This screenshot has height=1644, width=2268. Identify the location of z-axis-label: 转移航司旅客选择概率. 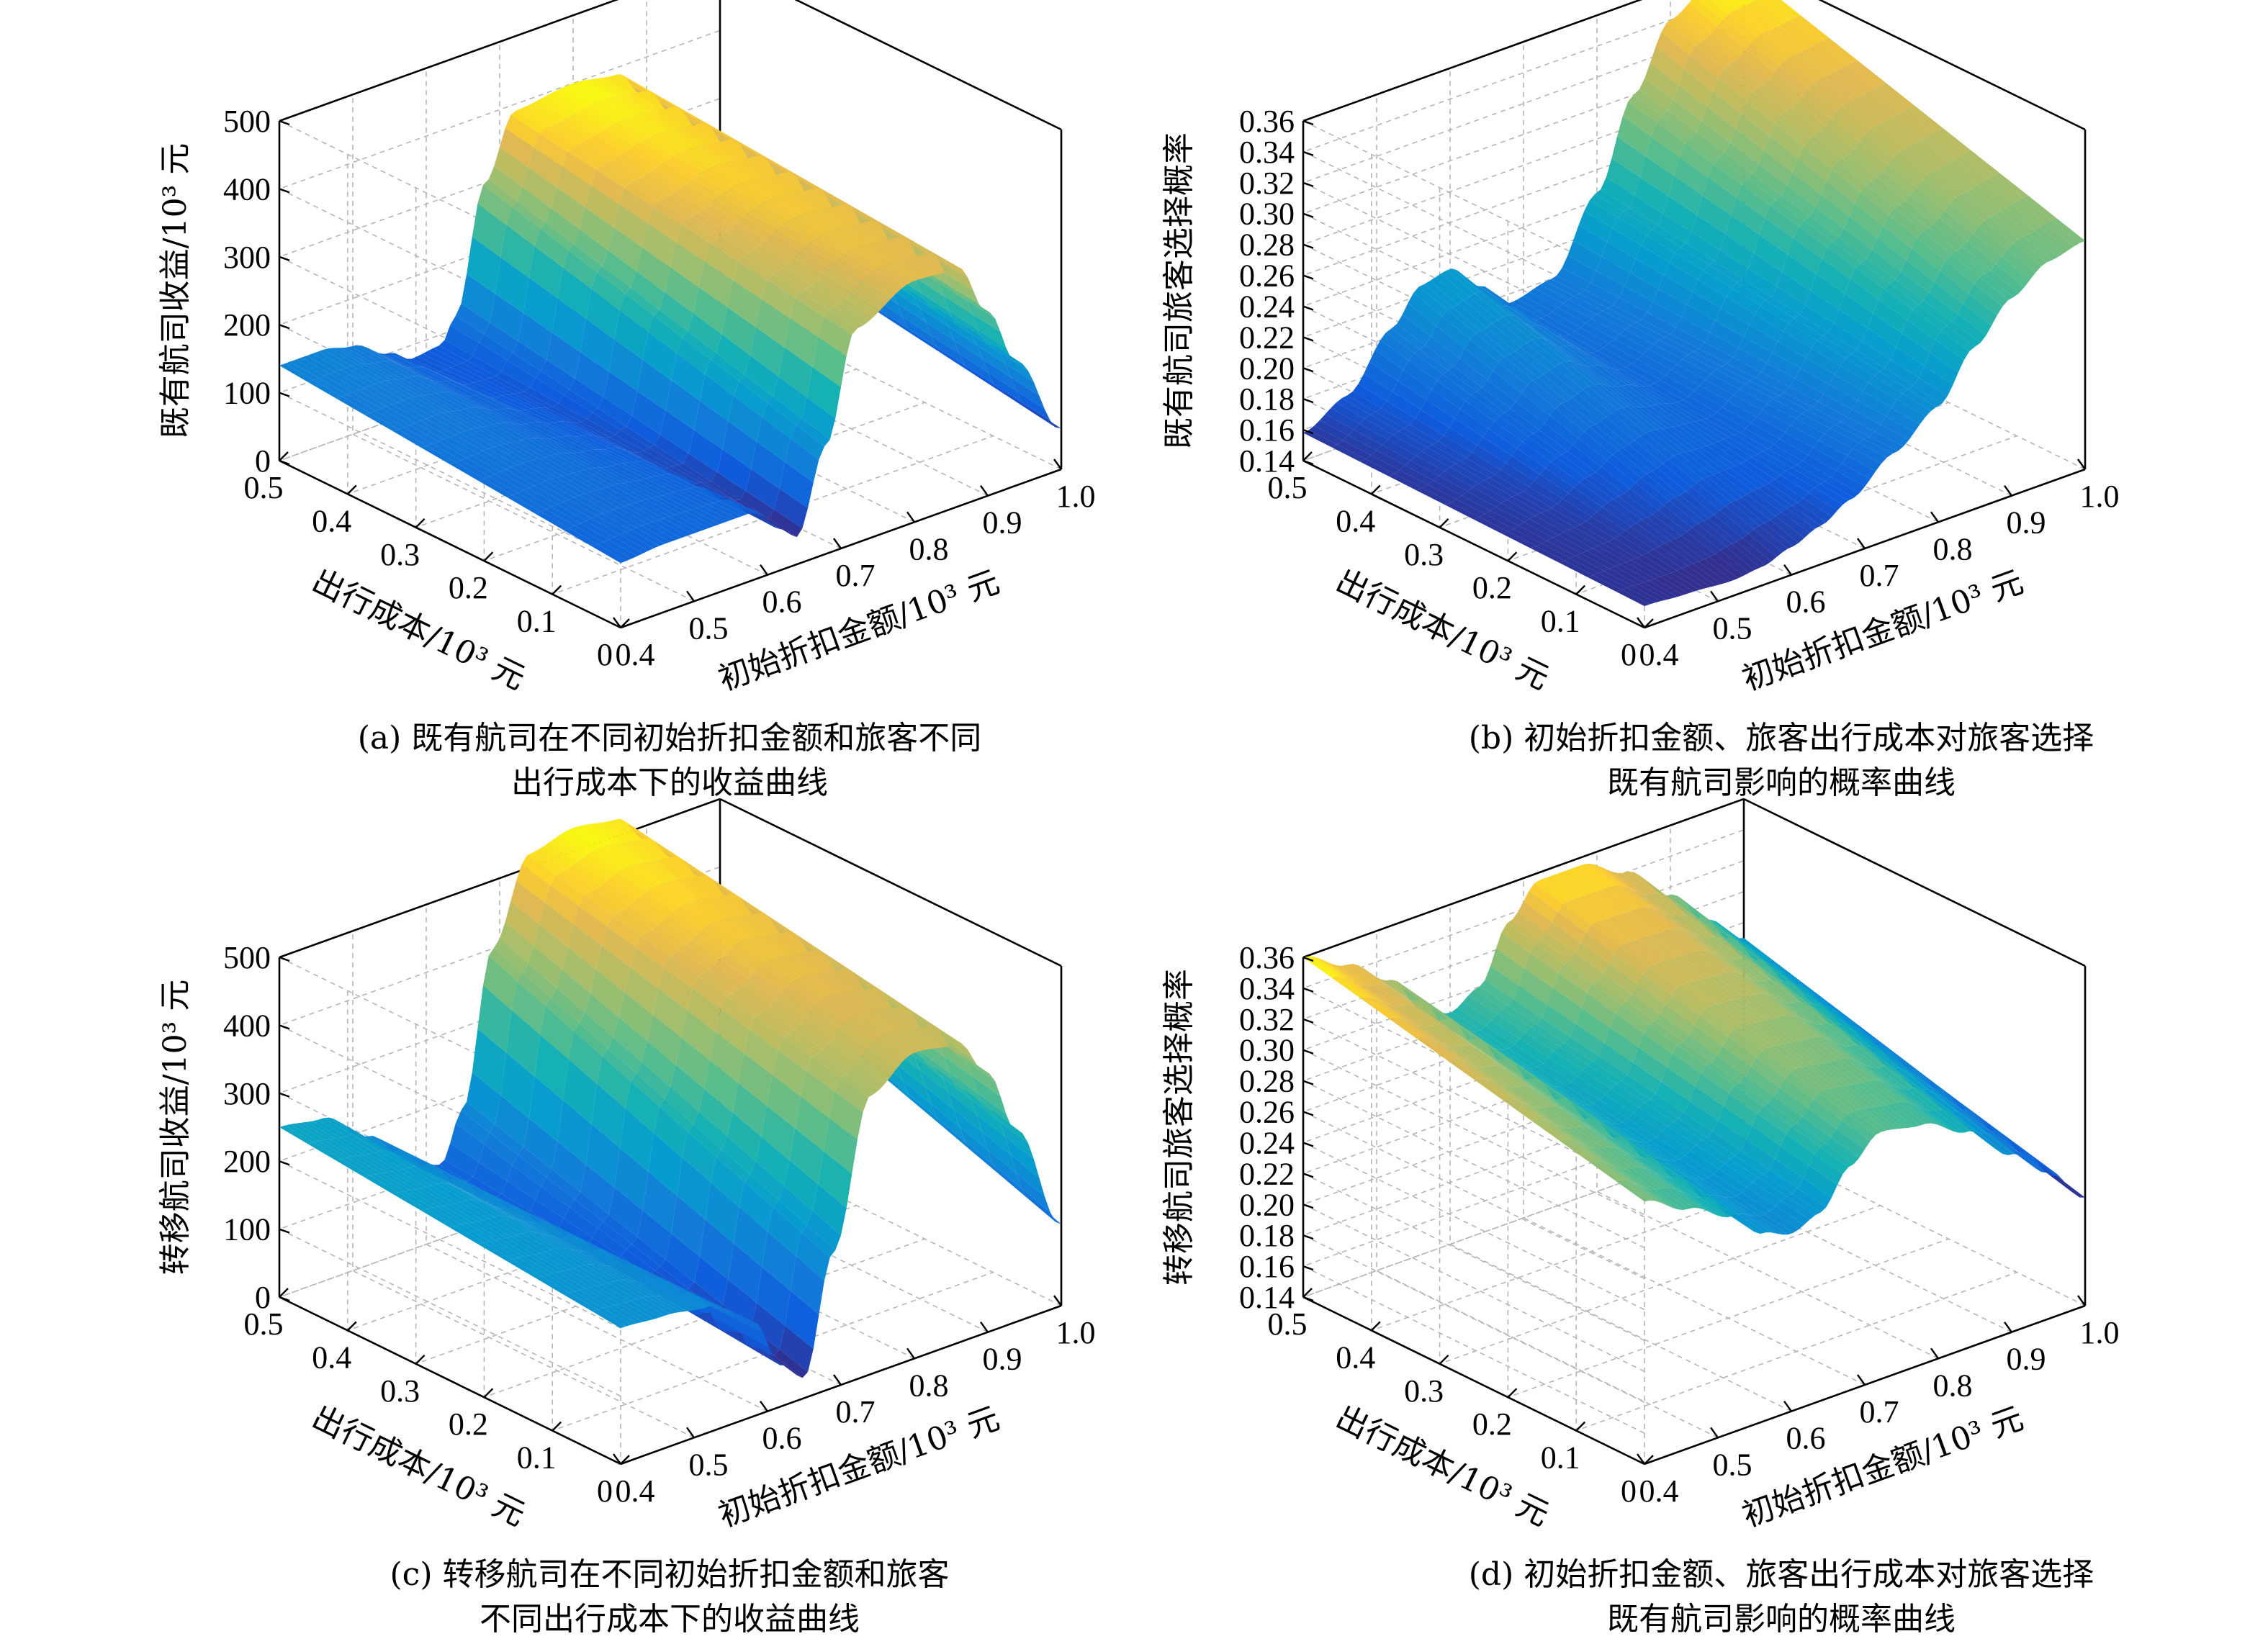
(1179, 1127).